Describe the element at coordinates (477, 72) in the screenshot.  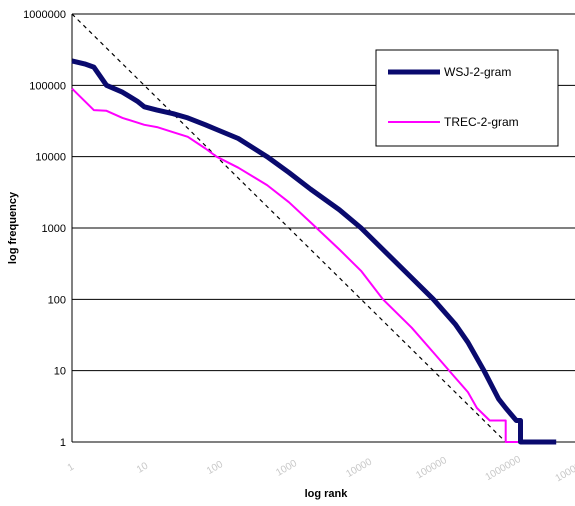
I see `legend-label-wsj: WSJ-2-gram` at that location.